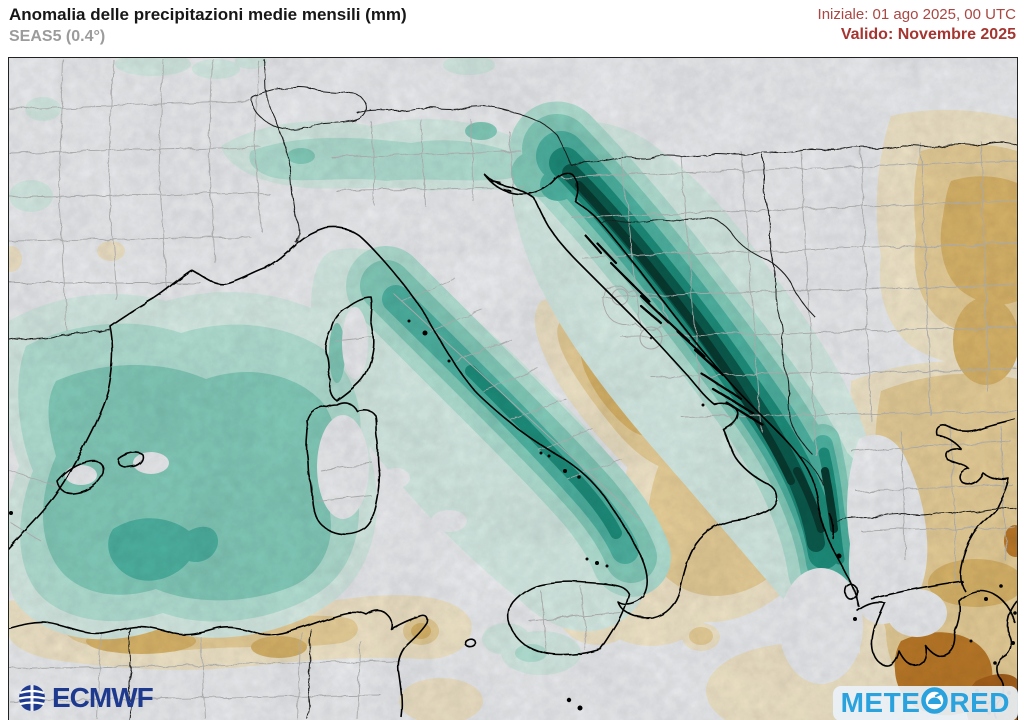  What do you see at coordinates (32, 698) in the screenshot?
I see `ecmwf-globe-icon` at bounding box center [32, 698].